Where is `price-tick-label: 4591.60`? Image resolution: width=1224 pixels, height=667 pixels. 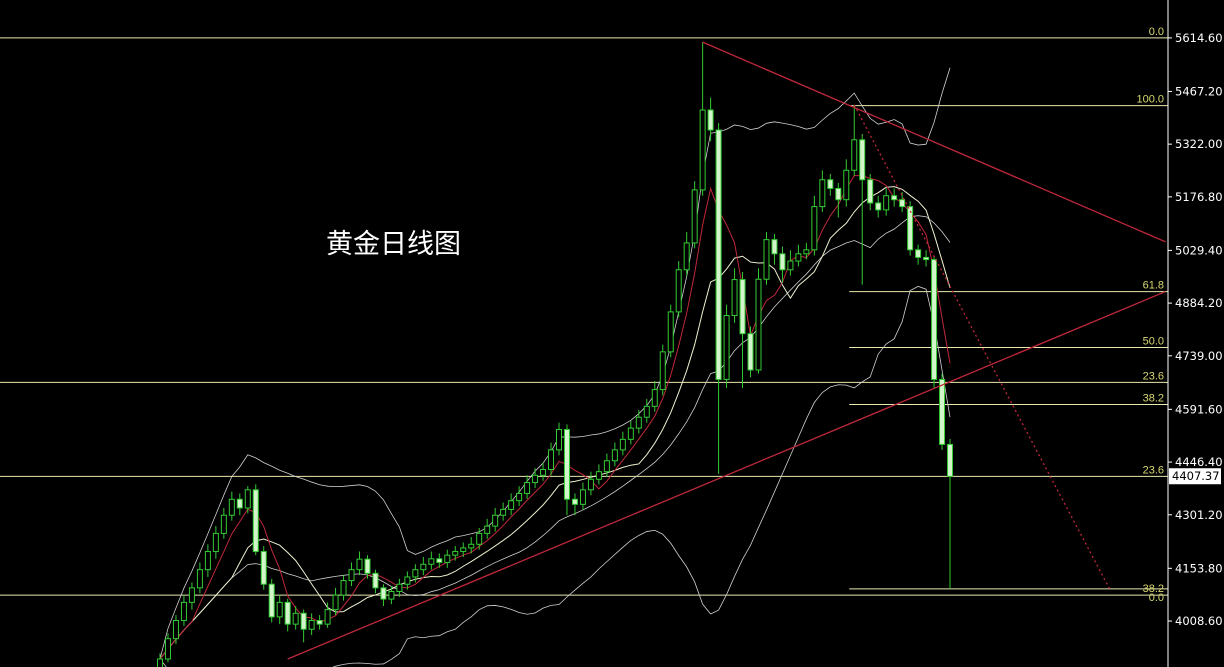 price-tick-label: 4591.60 is located at coordinates (1199, 409).